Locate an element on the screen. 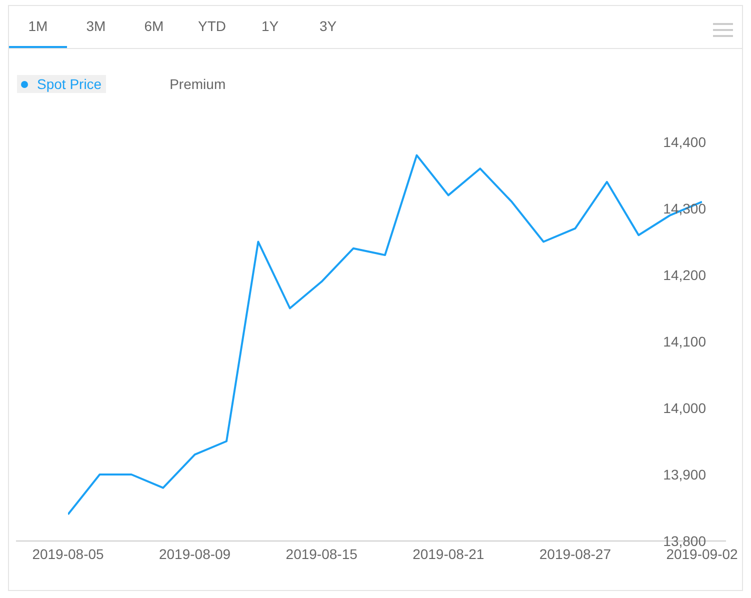 The image size is (751, 598). legend-label: Premium is located at coordinates (198, 84).